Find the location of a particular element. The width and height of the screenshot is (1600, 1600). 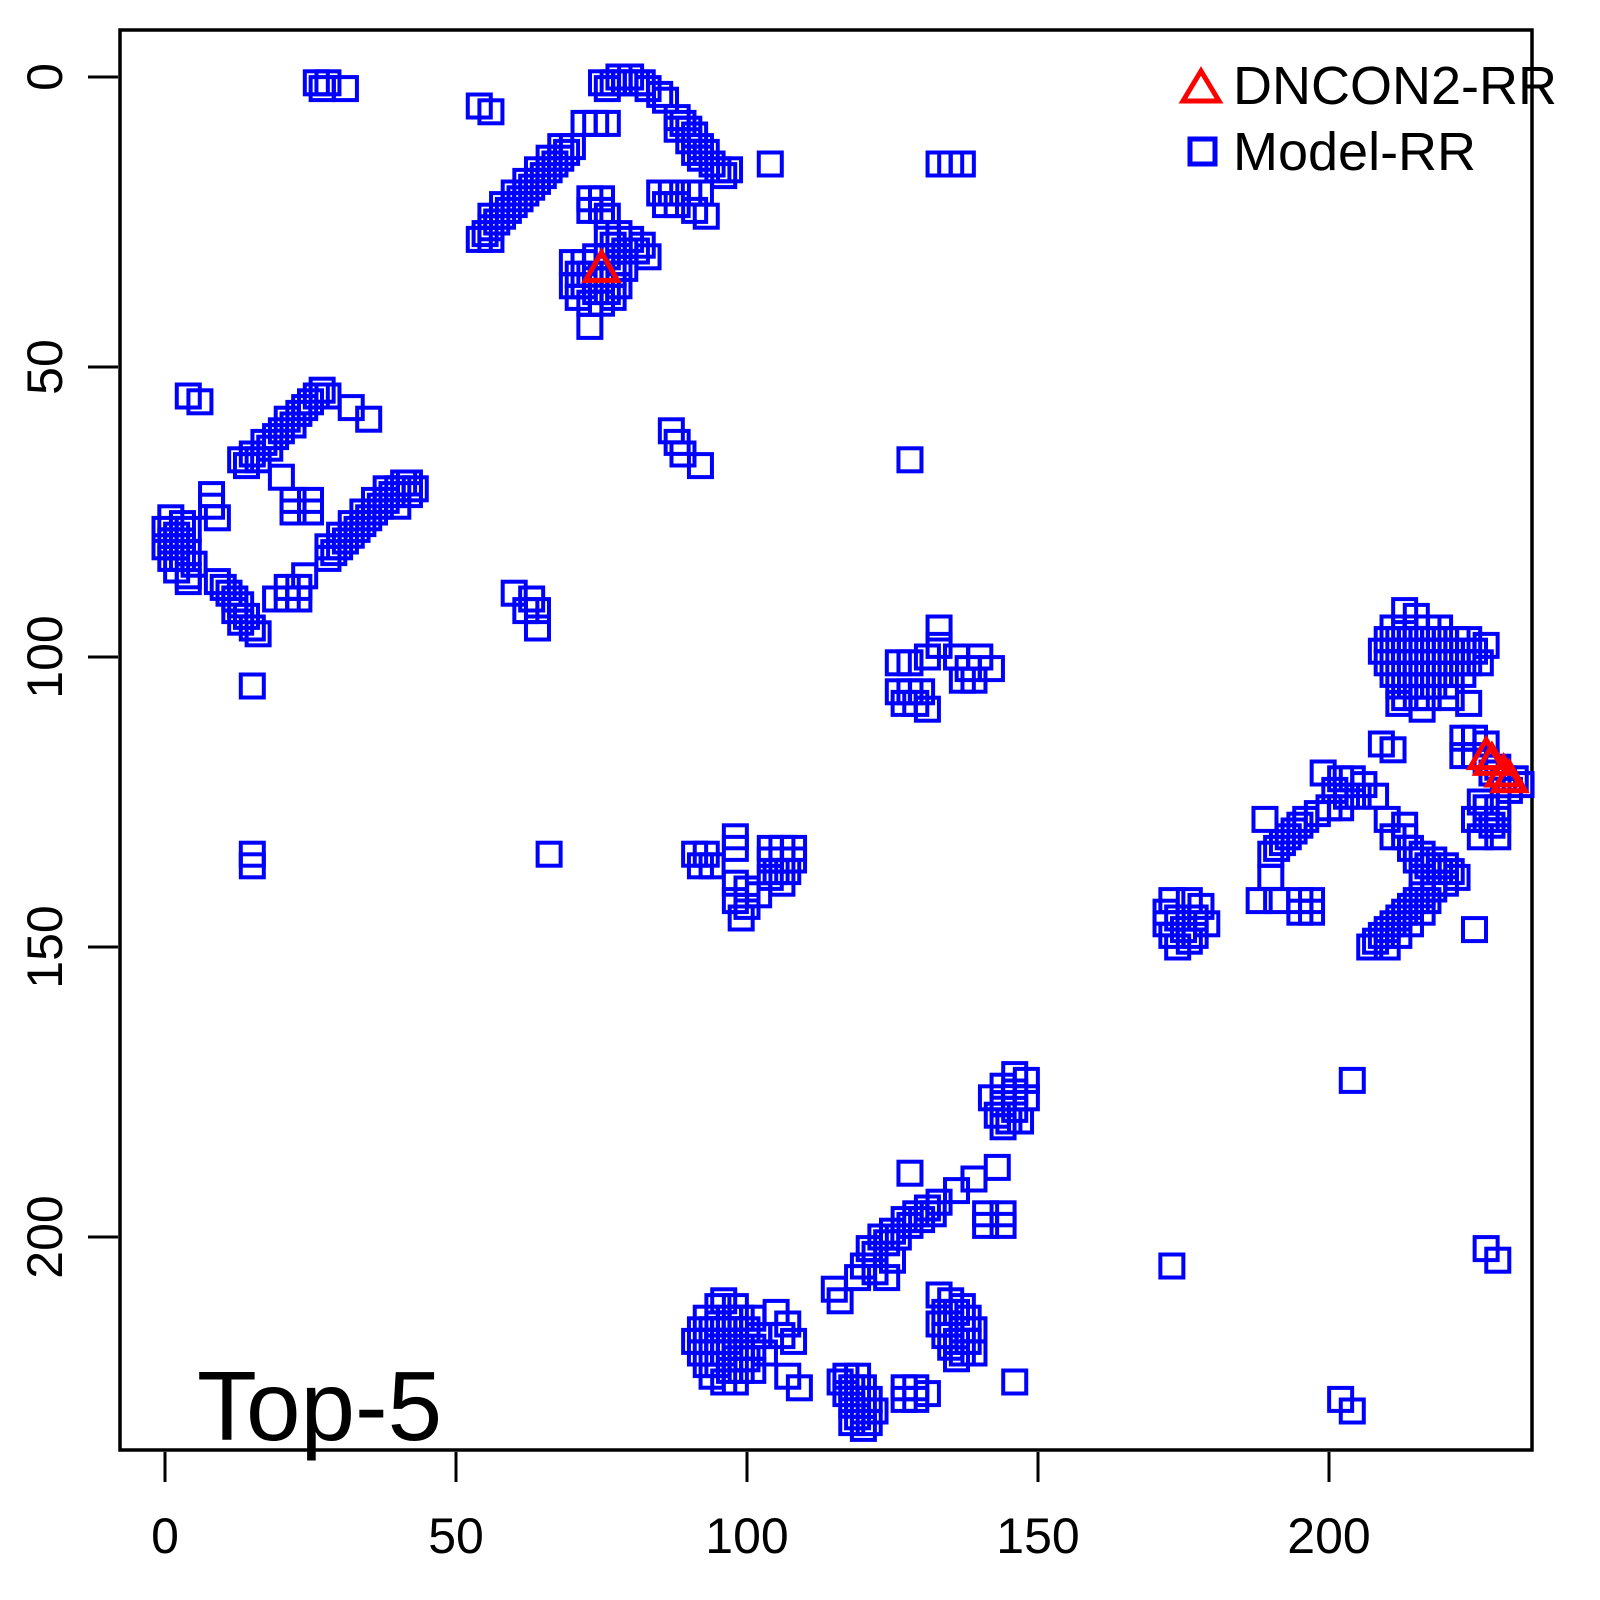

x-tick-label: 200 is located at coordinates (1328, 1536).